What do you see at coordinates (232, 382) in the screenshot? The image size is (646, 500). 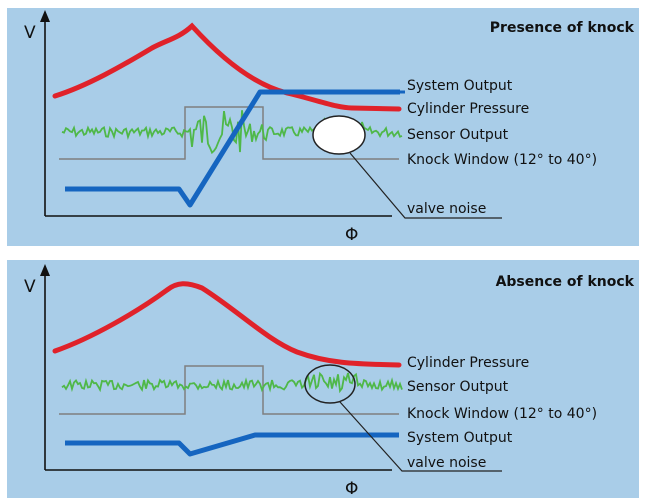 I see `sensor-output-signal` at bounding box center [232, 382].